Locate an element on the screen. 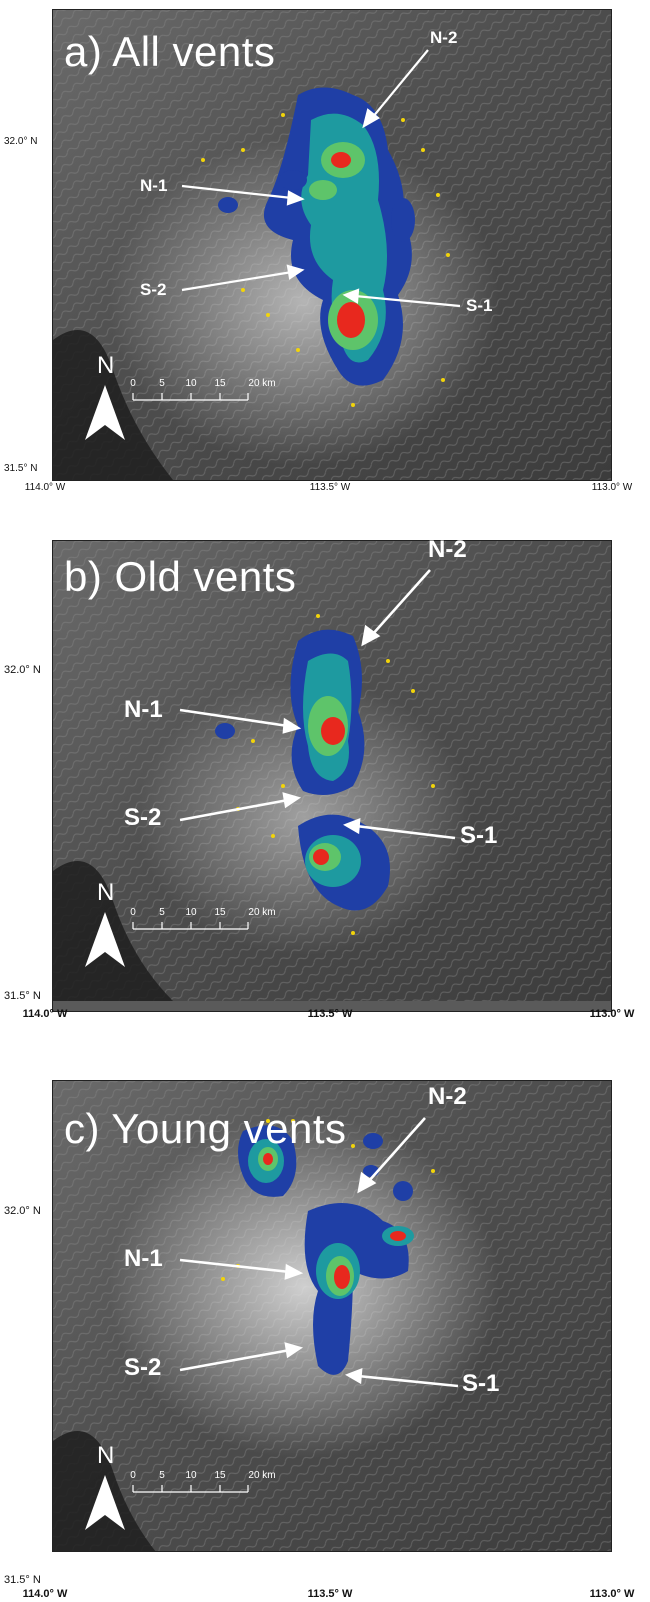  scale-15-a: 15 is located at coordinates (220, 383).